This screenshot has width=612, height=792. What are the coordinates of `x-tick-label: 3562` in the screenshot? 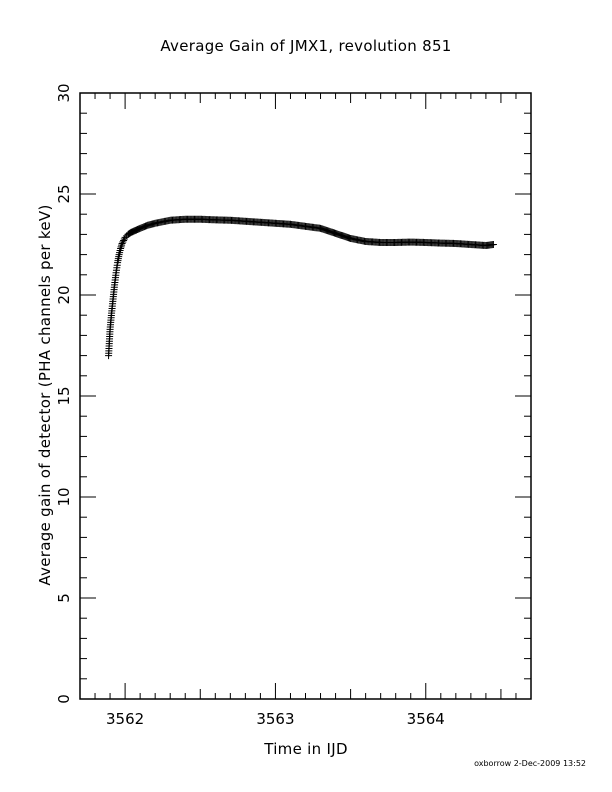 It's located at (125, 719).